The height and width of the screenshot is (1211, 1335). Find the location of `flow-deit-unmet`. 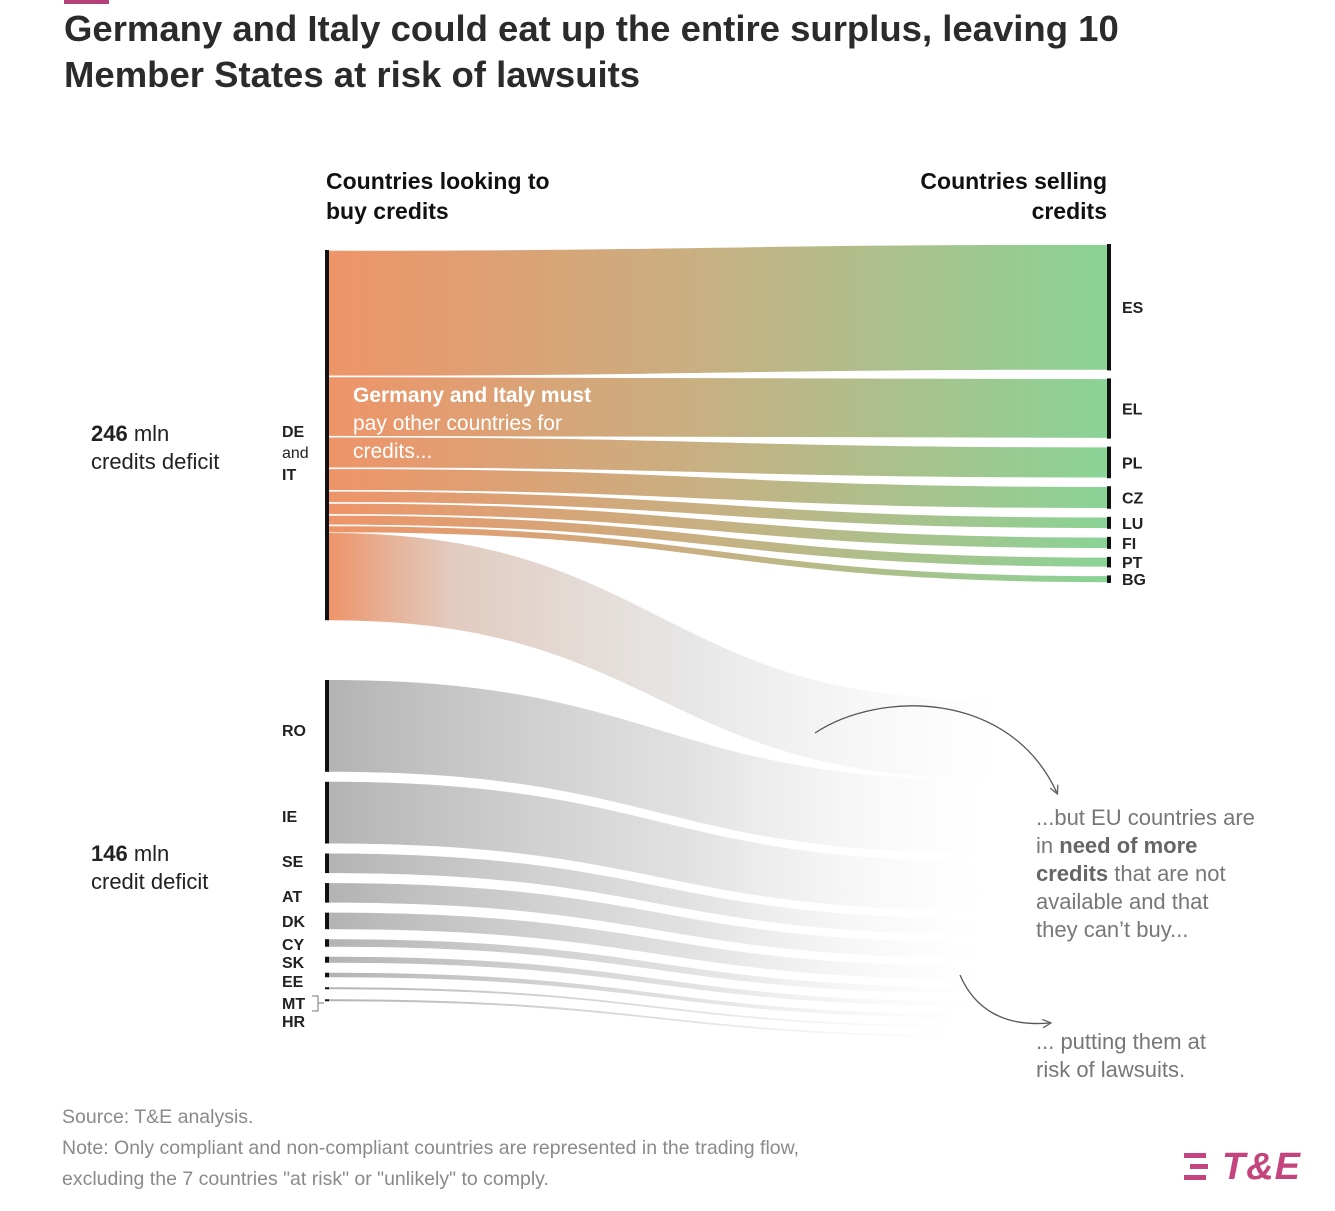

flow-deit-unmet is located at coordinates (659, 655).